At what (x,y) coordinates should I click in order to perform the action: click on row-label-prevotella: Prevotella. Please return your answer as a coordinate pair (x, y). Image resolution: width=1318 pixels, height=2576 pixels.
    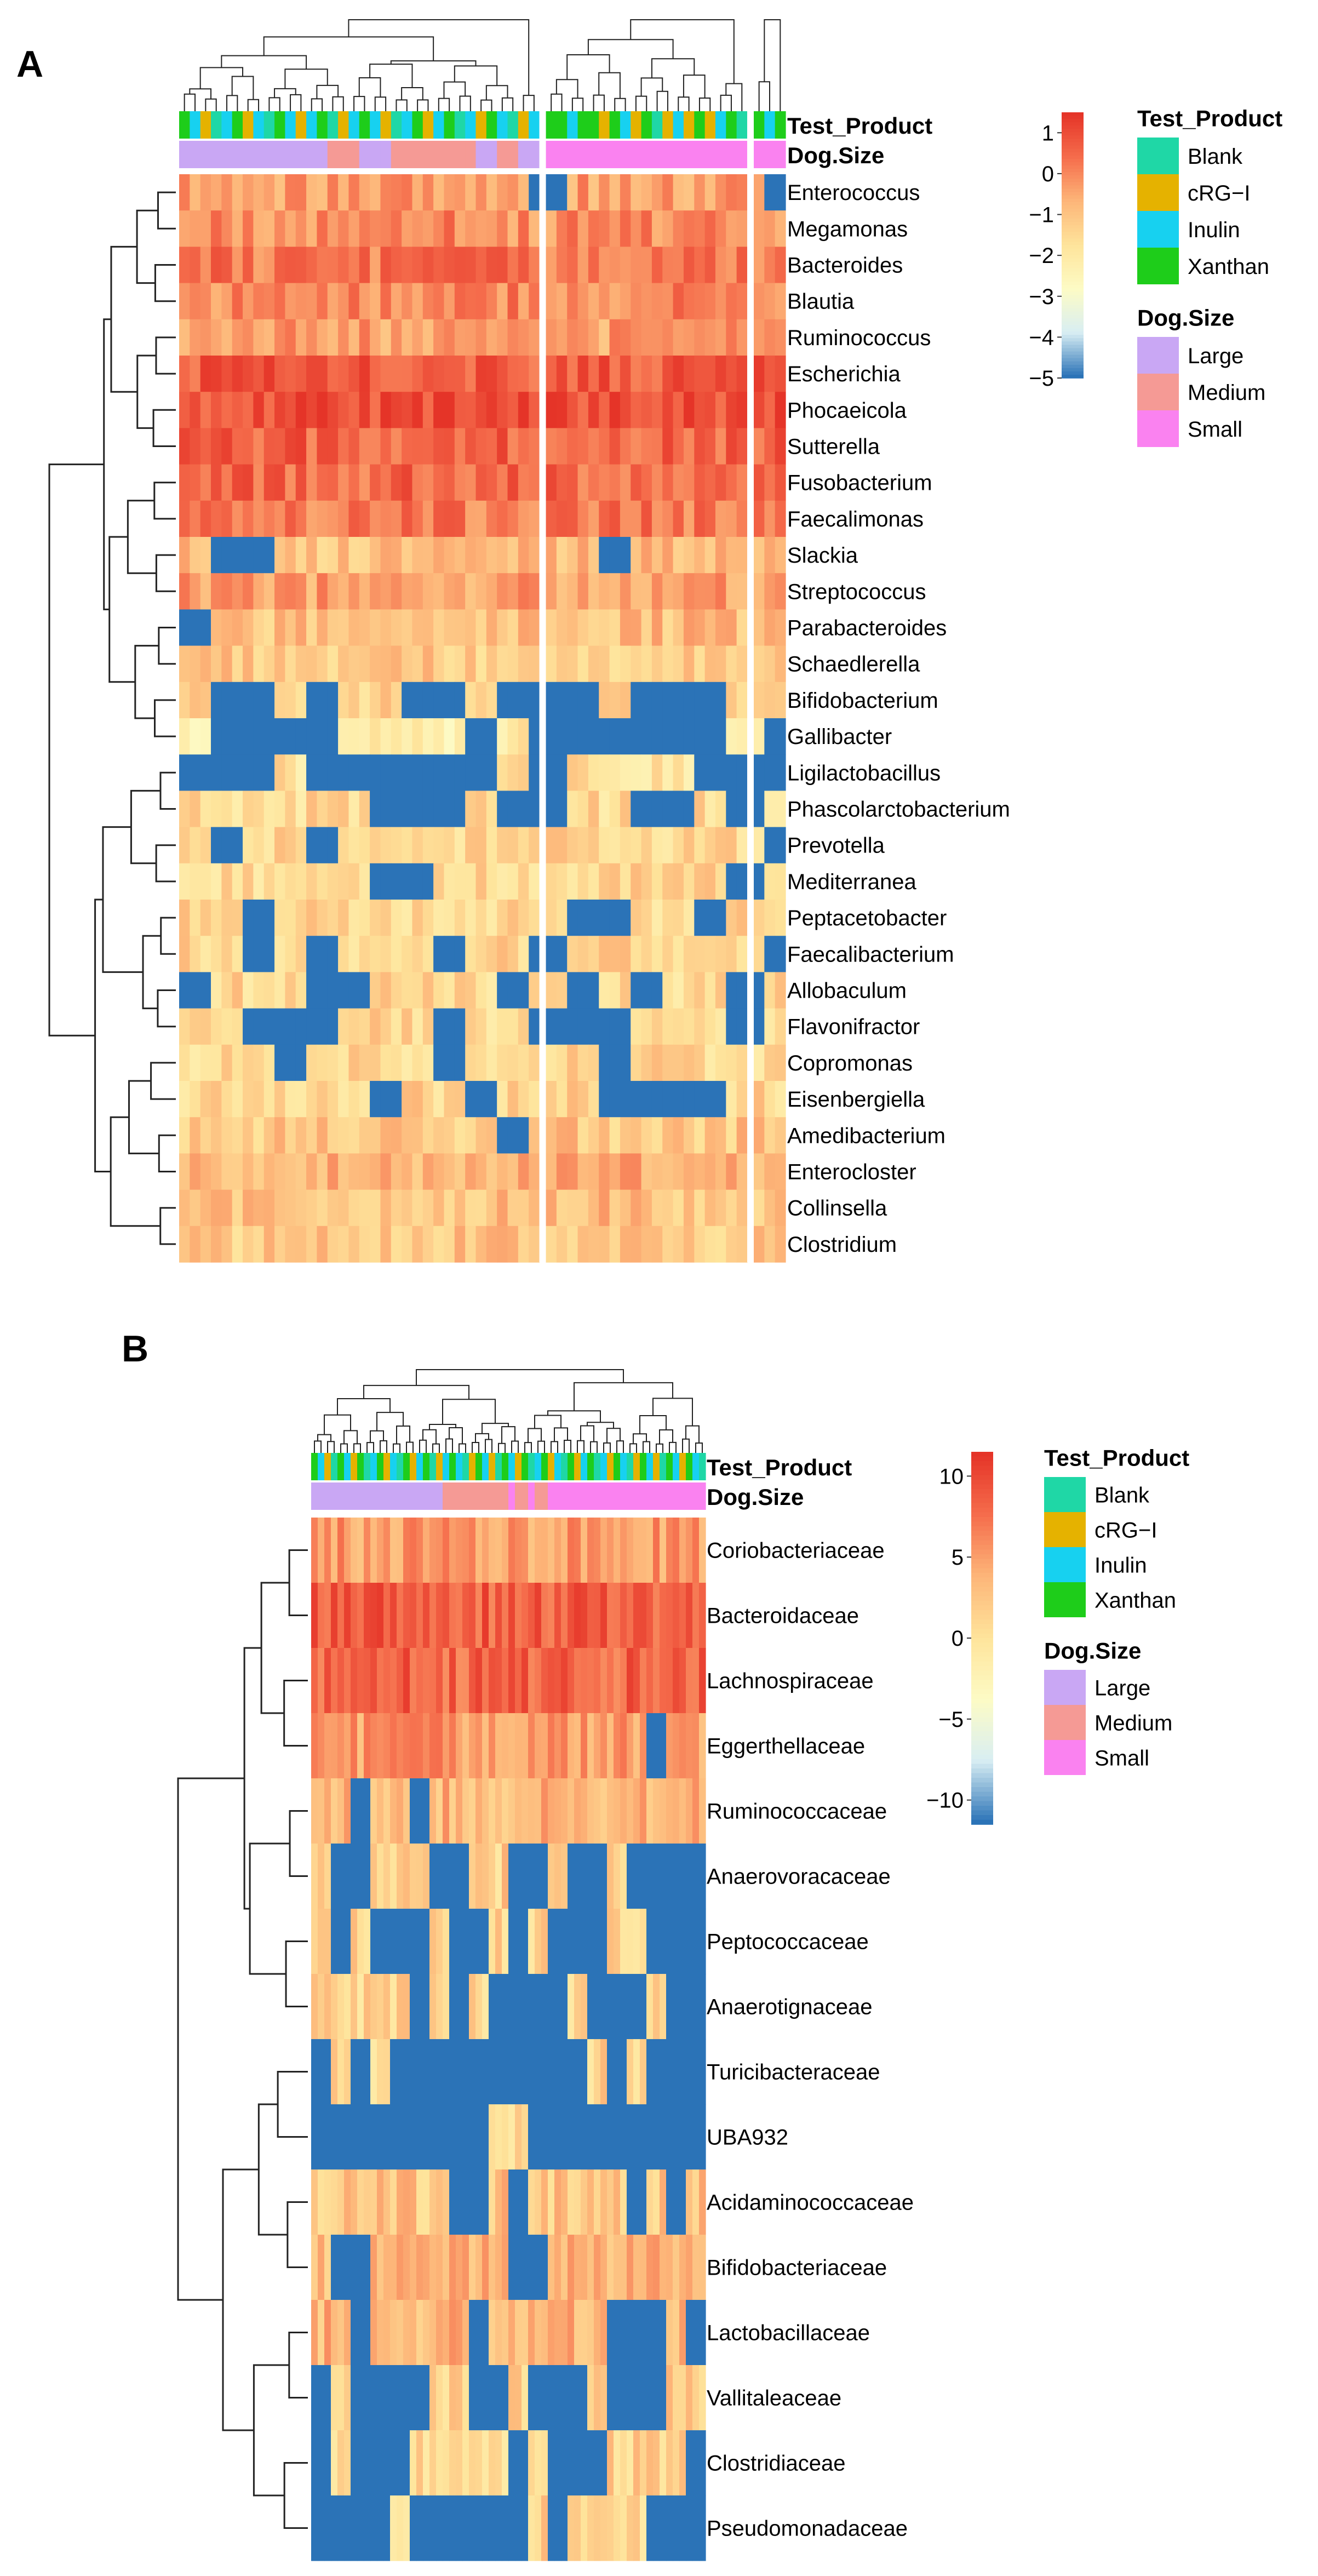
    Looking at the image, I should click on (836, 846).